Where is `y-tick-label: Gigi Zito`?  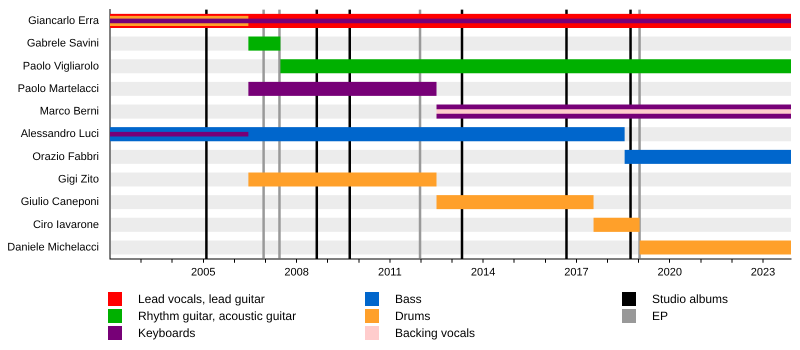 y-tick-label: Gigi Zito is located at coordinates (78, 180).